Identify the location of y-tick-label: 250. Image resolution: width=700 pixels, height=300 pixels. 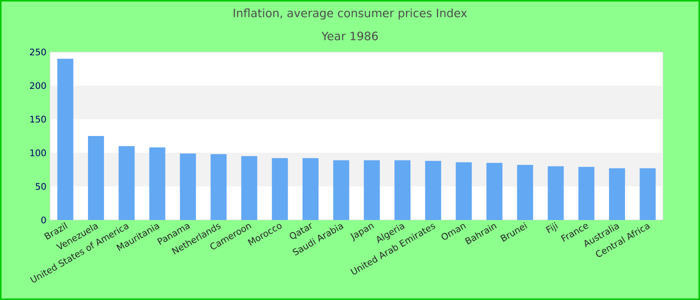
(38, 52).